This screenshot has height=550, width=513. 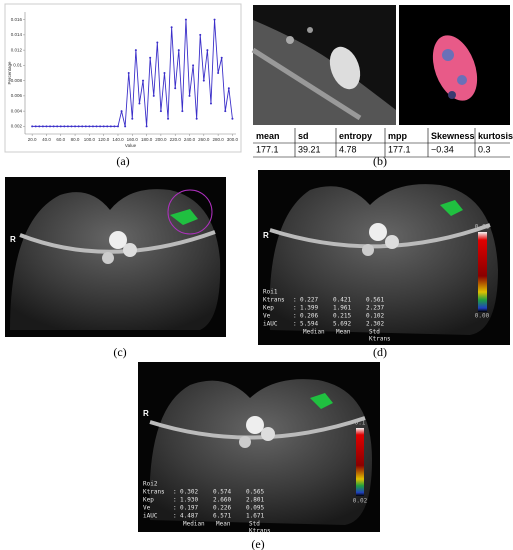 I want to click on stat-cell: Ktrans, so click(x=274, y=300).